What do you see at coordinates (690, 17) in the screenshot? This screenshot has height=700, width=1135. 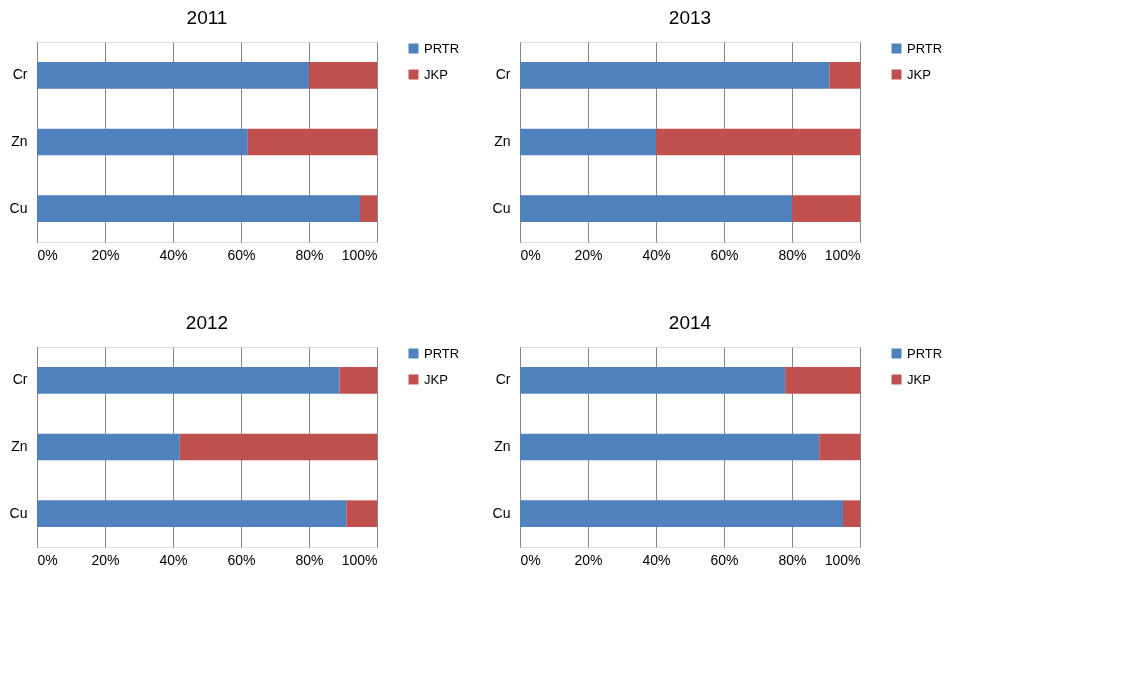 I see `chart-title: 2013` at bounding box center [690, 17].